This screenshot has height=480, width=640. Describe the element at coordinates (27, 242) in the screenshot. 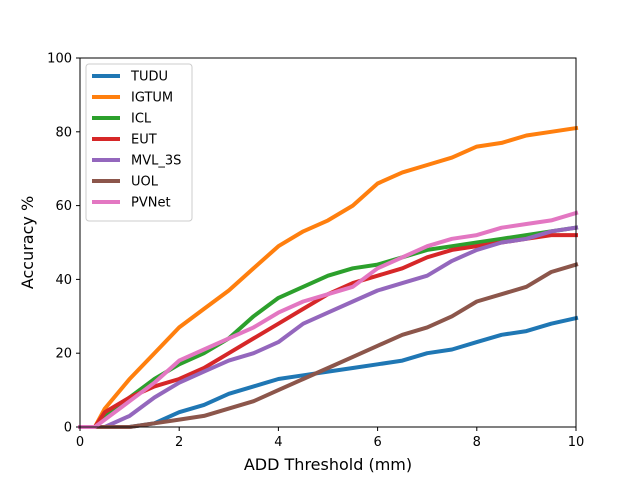

I see `y-axis-label: Accuracy %` at that location.